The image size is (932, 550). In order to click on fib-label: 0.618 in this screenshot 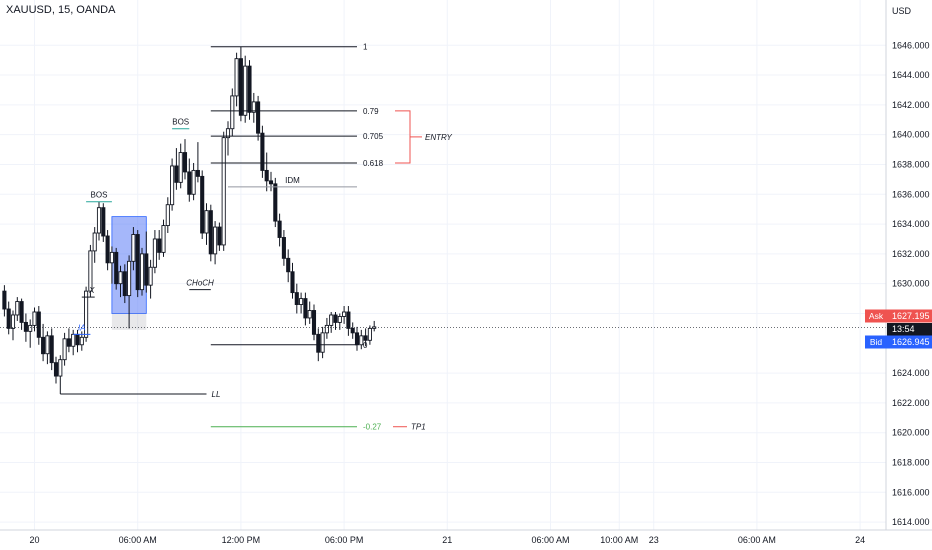, I will do `click(373, 163)`.